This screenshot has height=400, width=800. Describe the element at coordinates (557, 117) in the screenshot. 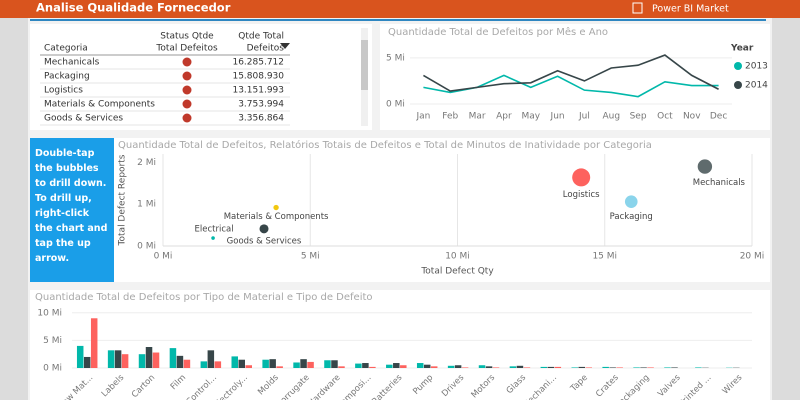

I see `x-tick-label: Jun` at that location.